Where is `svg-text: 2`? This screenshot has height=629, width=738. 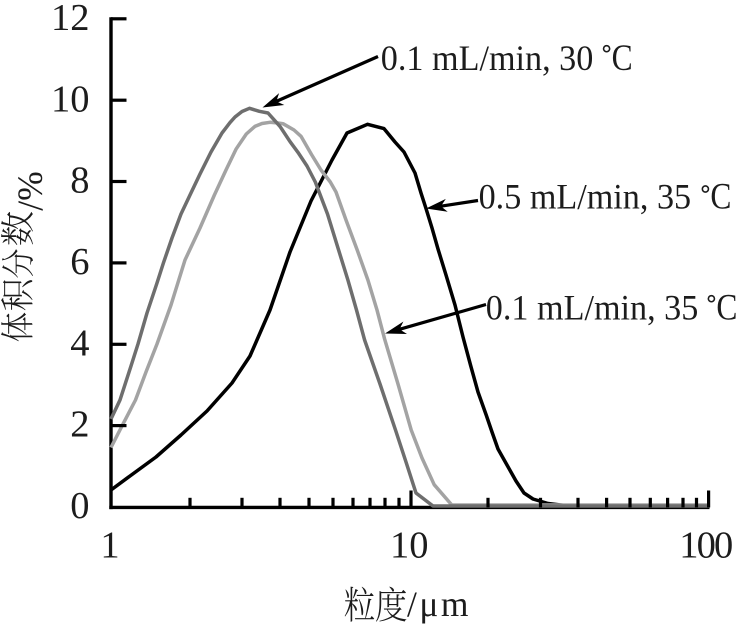 svg-text: 2 is located at coordinates (79, 425).